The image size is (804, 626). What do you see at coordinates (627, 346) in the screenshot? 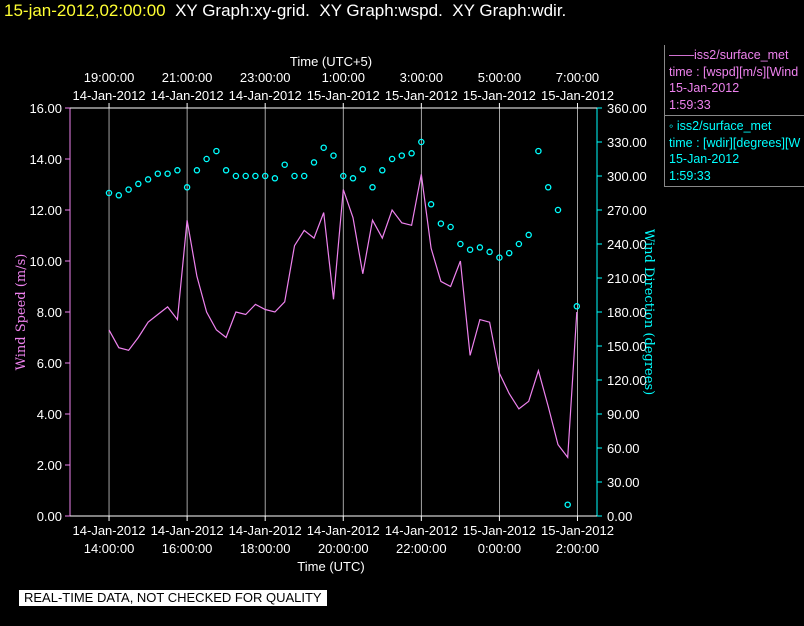
I see `y2-tick-label: 150.00` at bounding box center [627, 346].